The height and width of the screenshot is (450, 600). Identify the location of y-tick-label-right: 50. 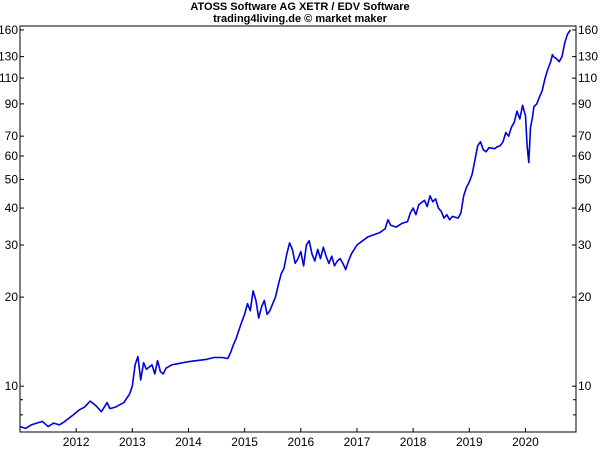
(585, 179).